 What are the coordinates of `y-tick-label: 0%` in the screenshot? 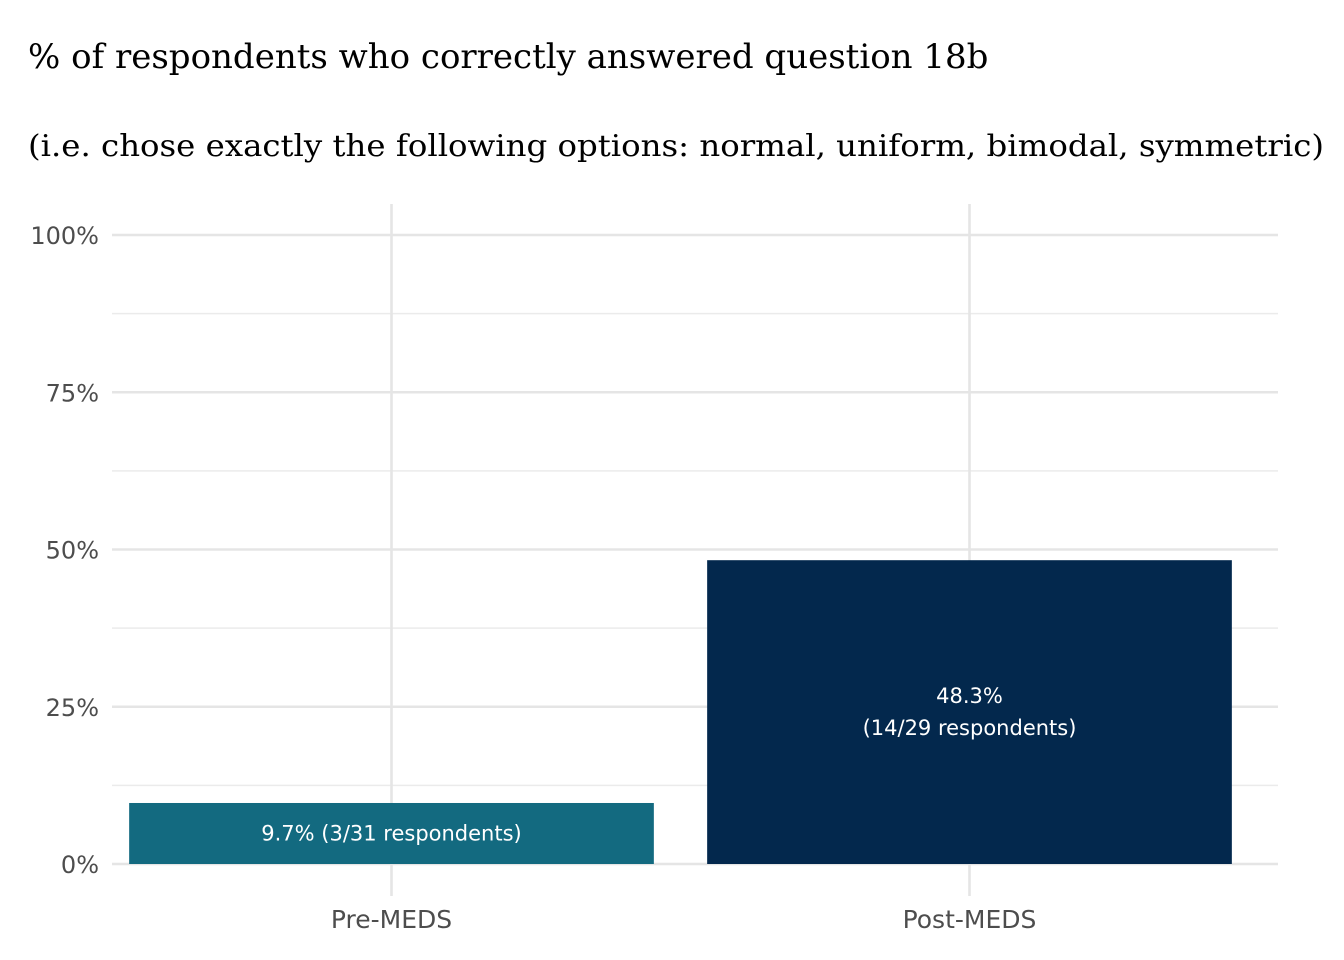 It's located at (80, 865).